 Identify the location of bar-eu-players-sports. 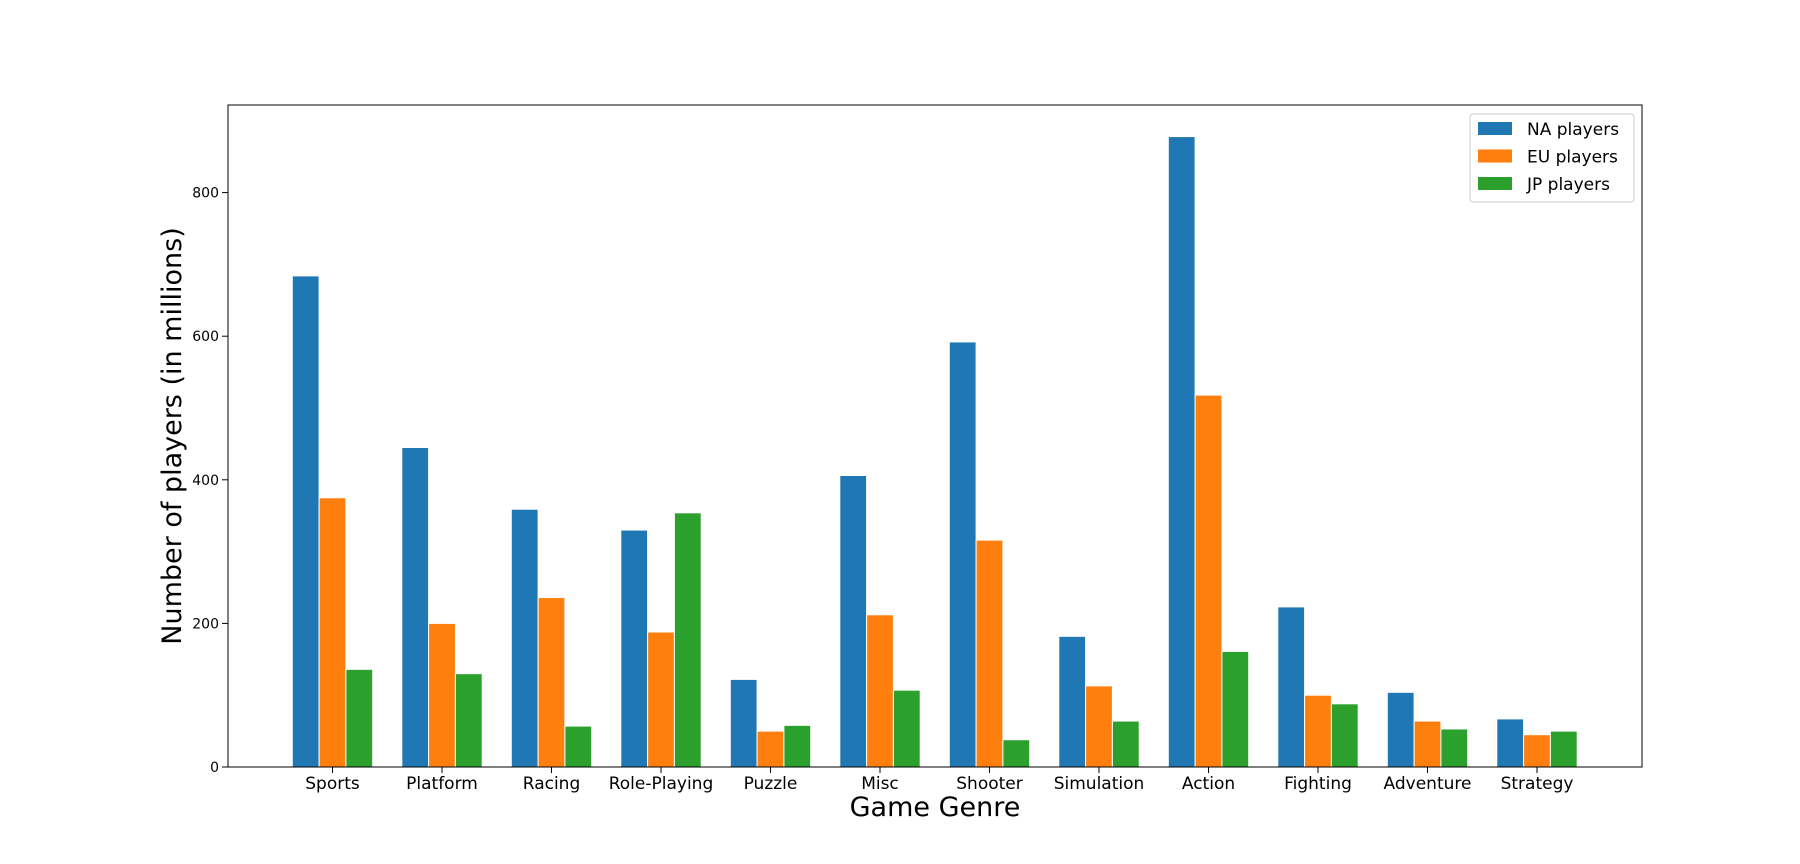
(332, 632).